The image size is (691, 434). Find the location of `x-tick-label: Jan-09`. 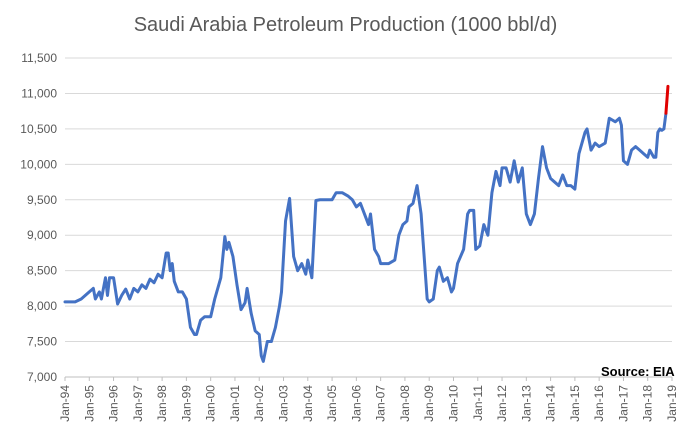

x-tick-label: Jan-09 is located at coordinates (429, 403).